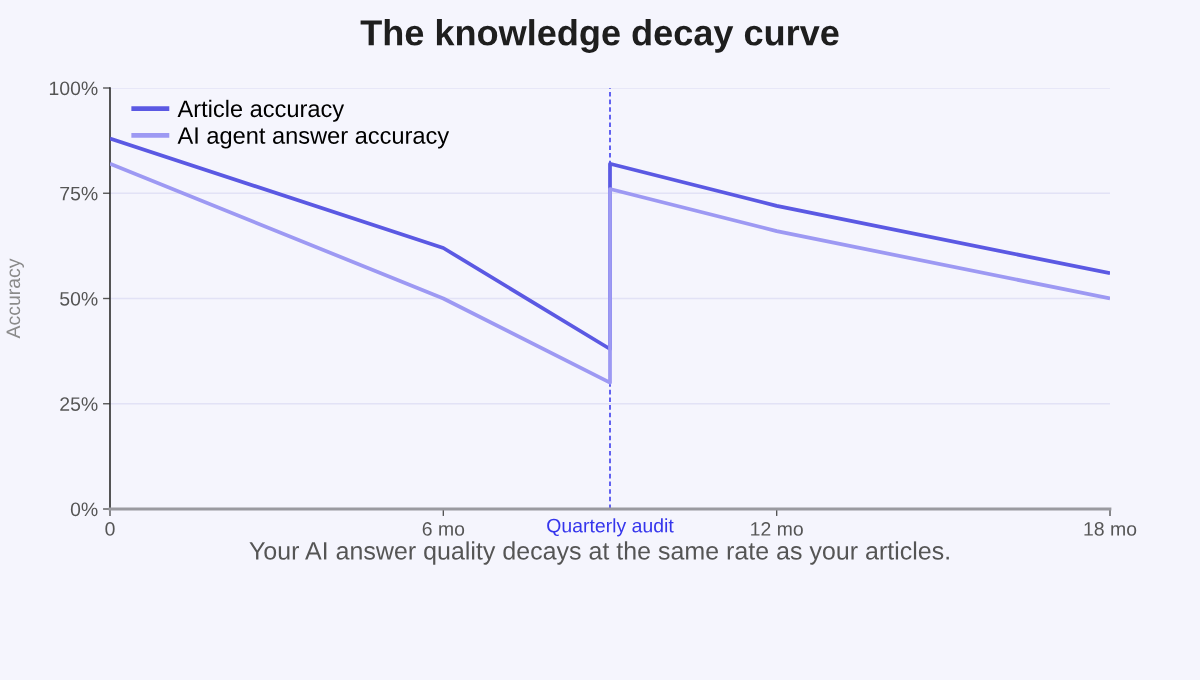 Image resolution: width=1200 pixels, height=680 pixels. I want to click on x-tick-label: 18 mo, so click(1110, 529).